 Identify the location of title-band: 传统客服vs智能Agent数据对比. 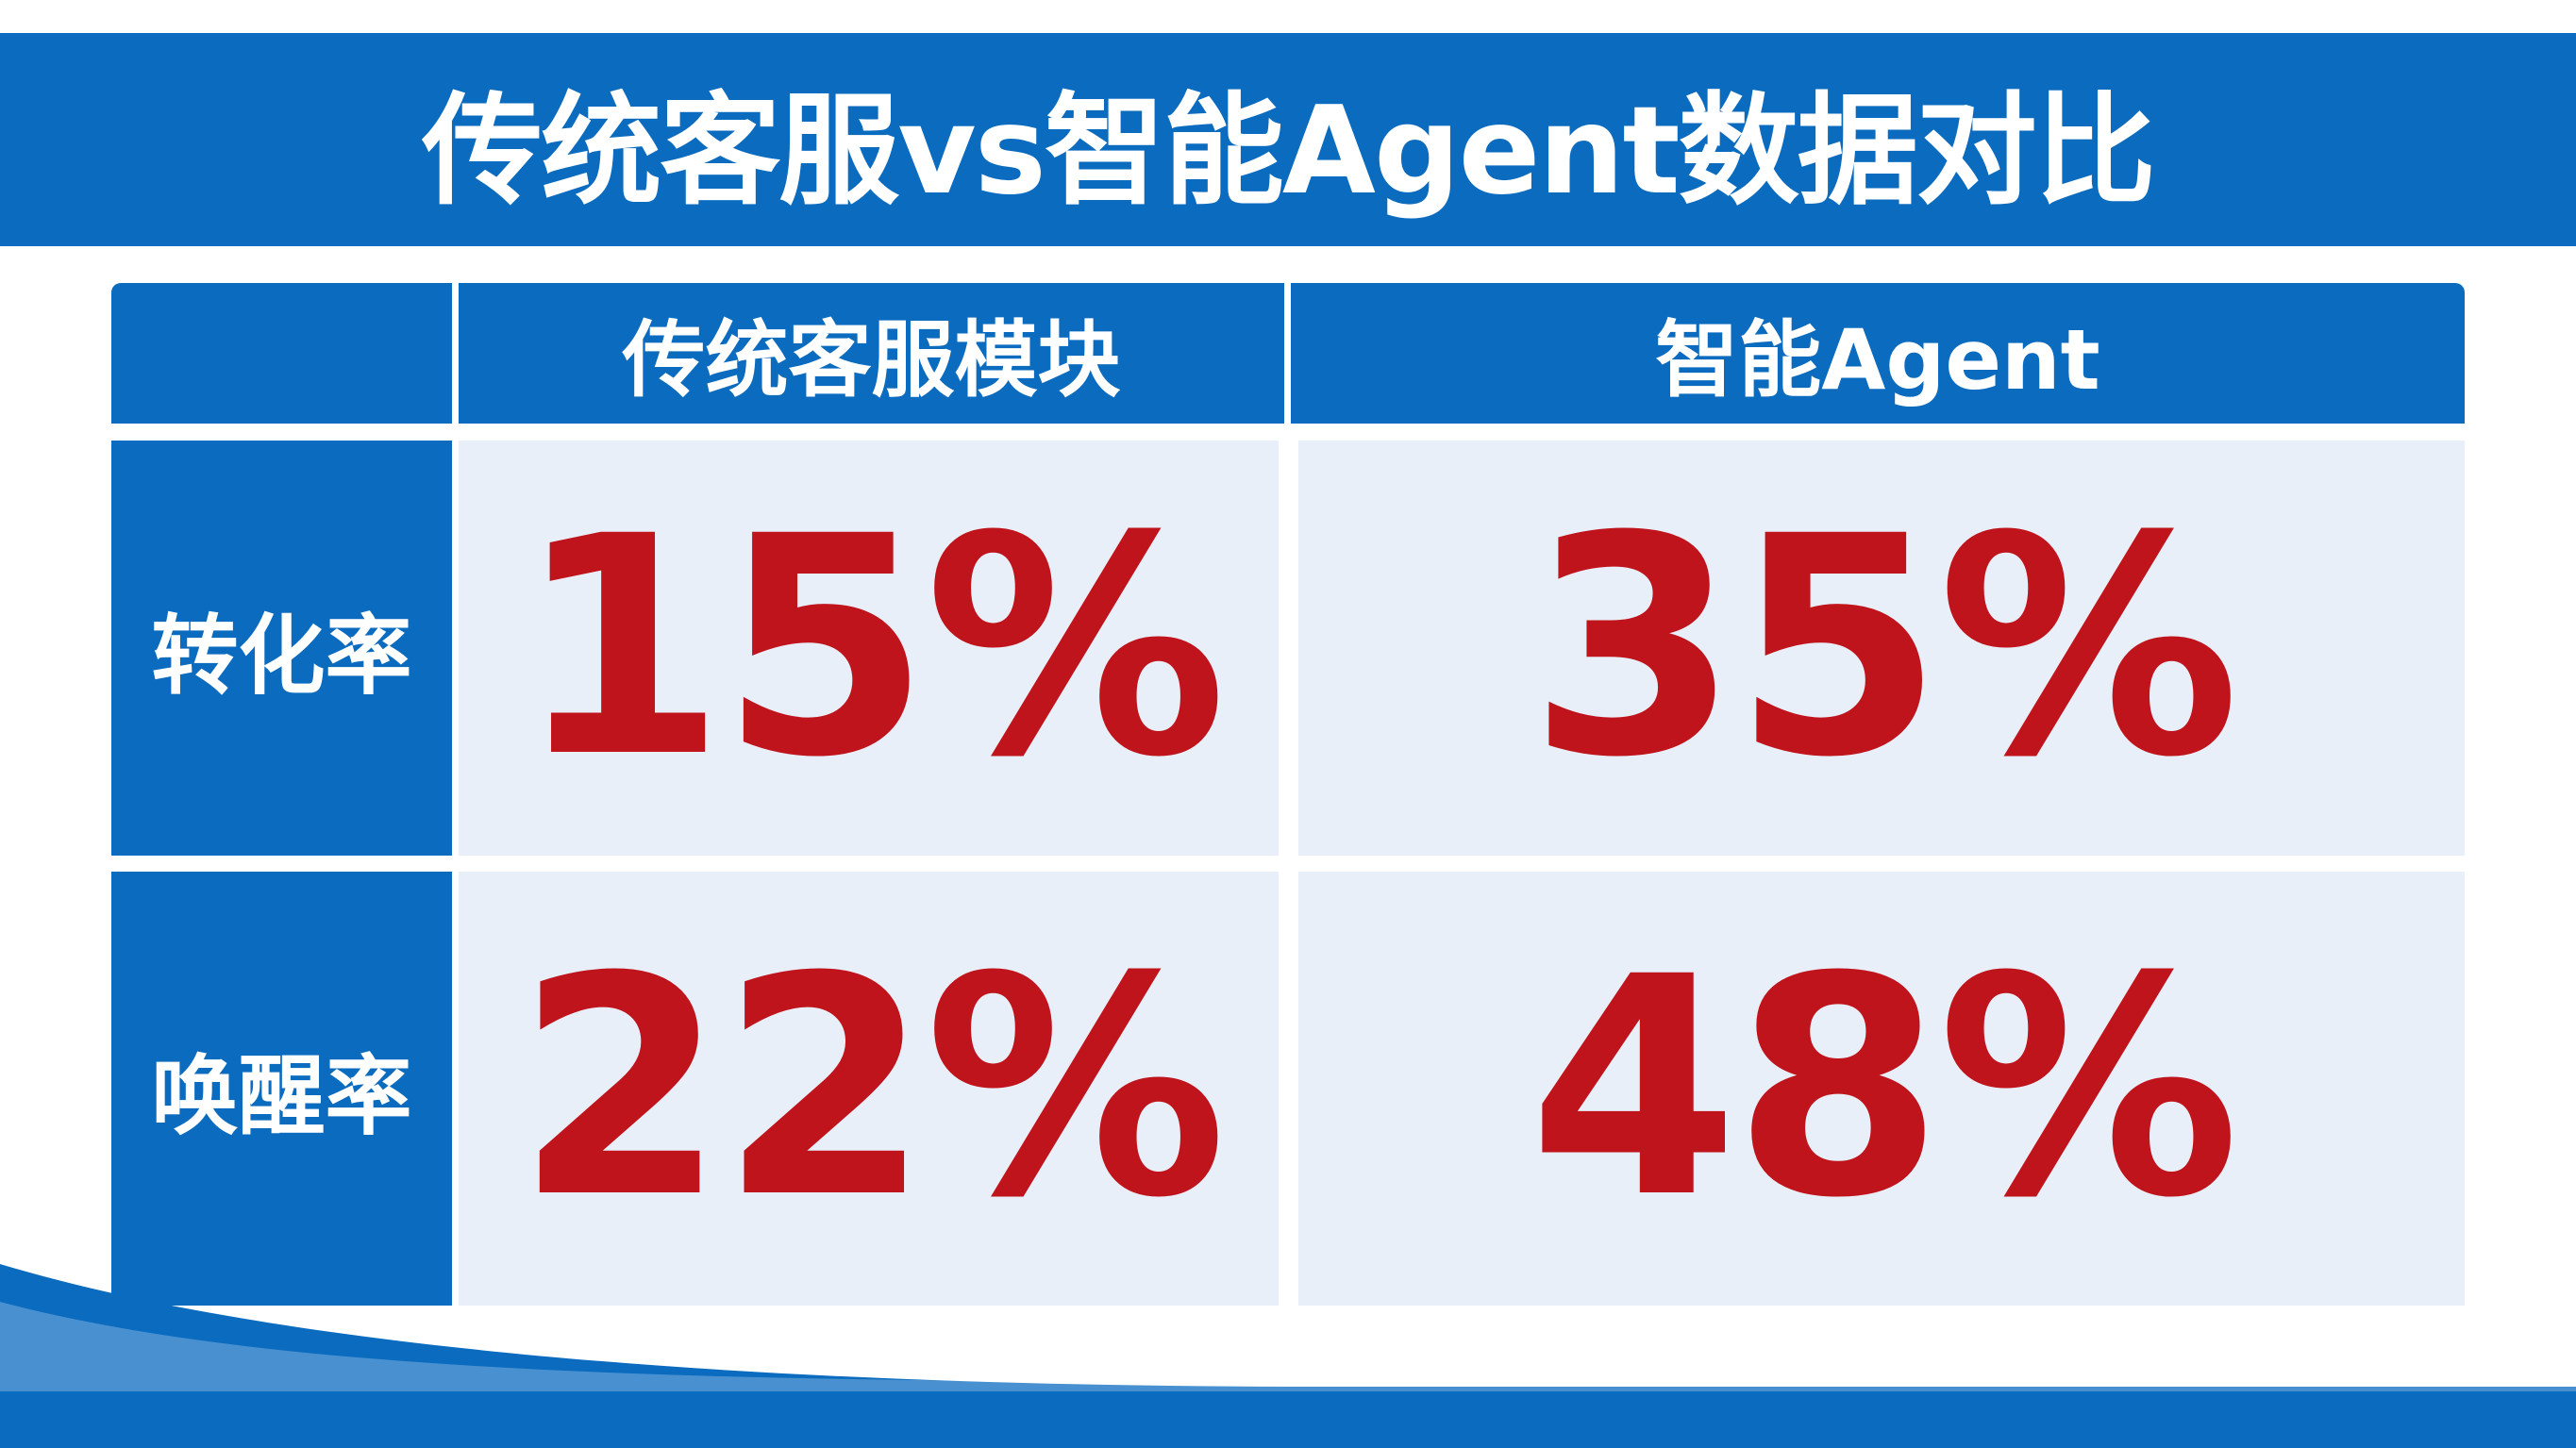
(1288, 139).